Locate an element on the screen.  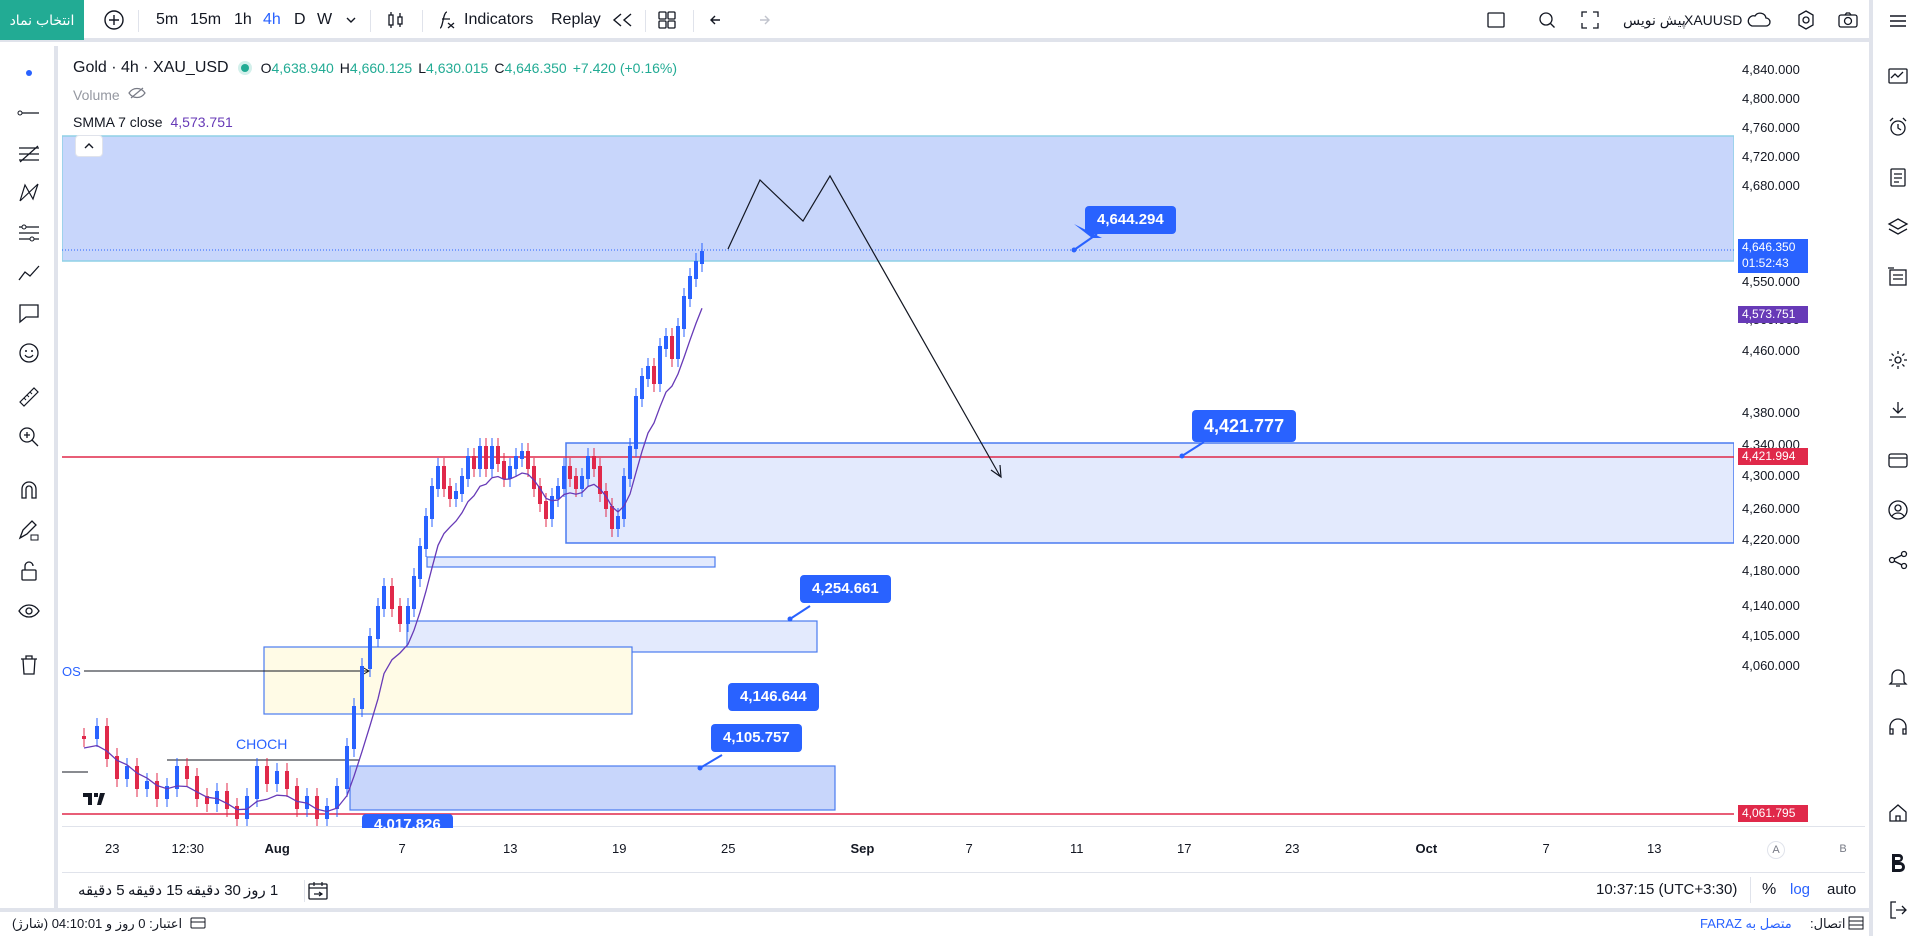
demand-zone-upper is located at coordinates (1149, 493).